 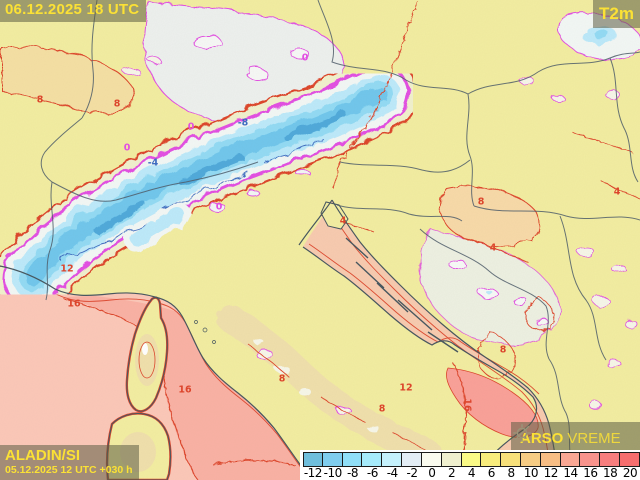 What do you see at coordinates (333, 473) in the screenshot?
I see `colorbar-tick: -10` at bounding box center [333, 473].